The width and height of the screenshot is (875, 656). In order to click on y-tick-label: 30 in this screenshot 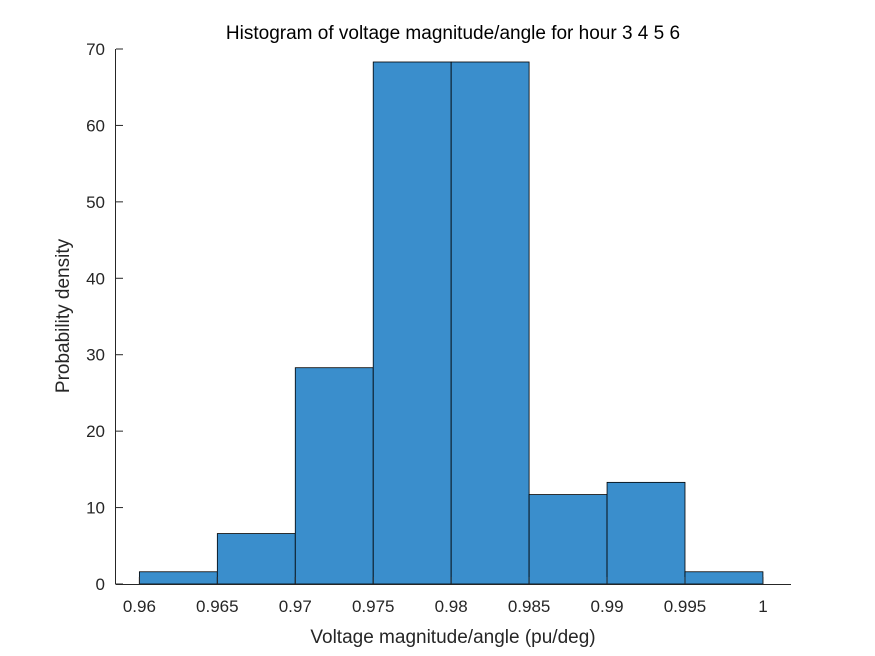, I will do `click(95, 355)`.